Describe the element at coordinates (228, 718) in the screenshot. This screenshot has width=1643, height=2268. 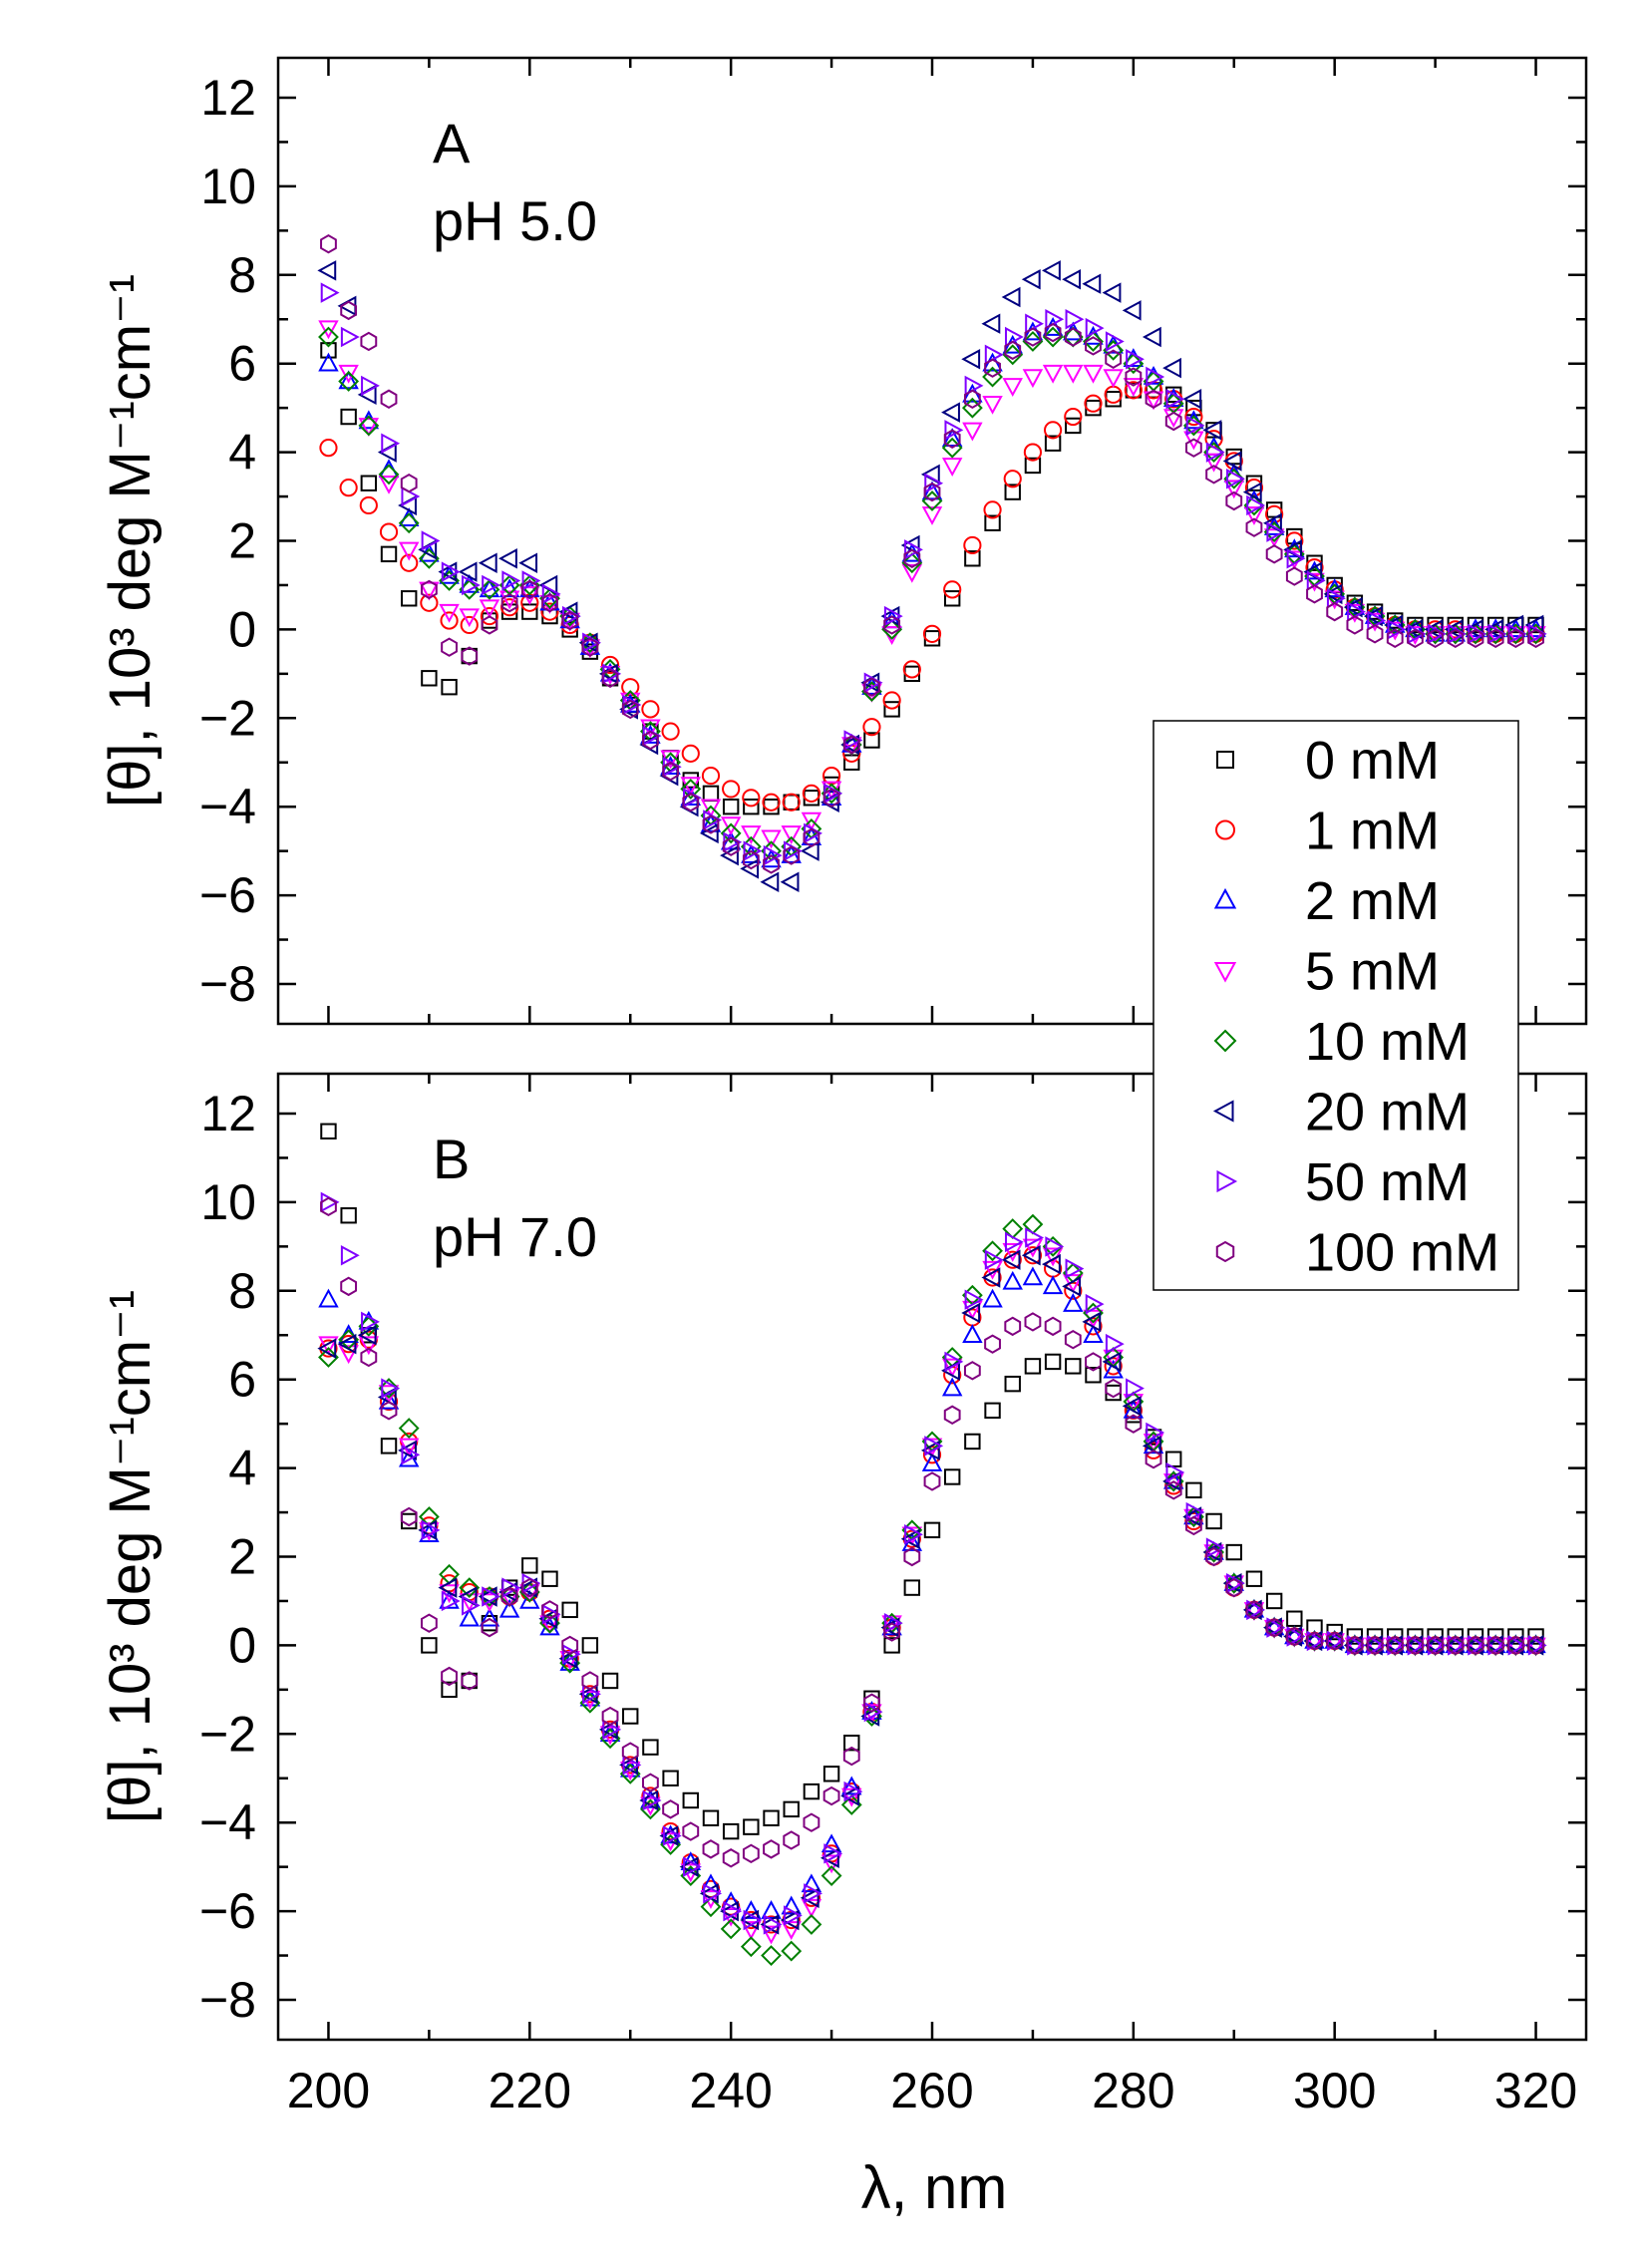
I see `y-tick-label: −2` at that location.